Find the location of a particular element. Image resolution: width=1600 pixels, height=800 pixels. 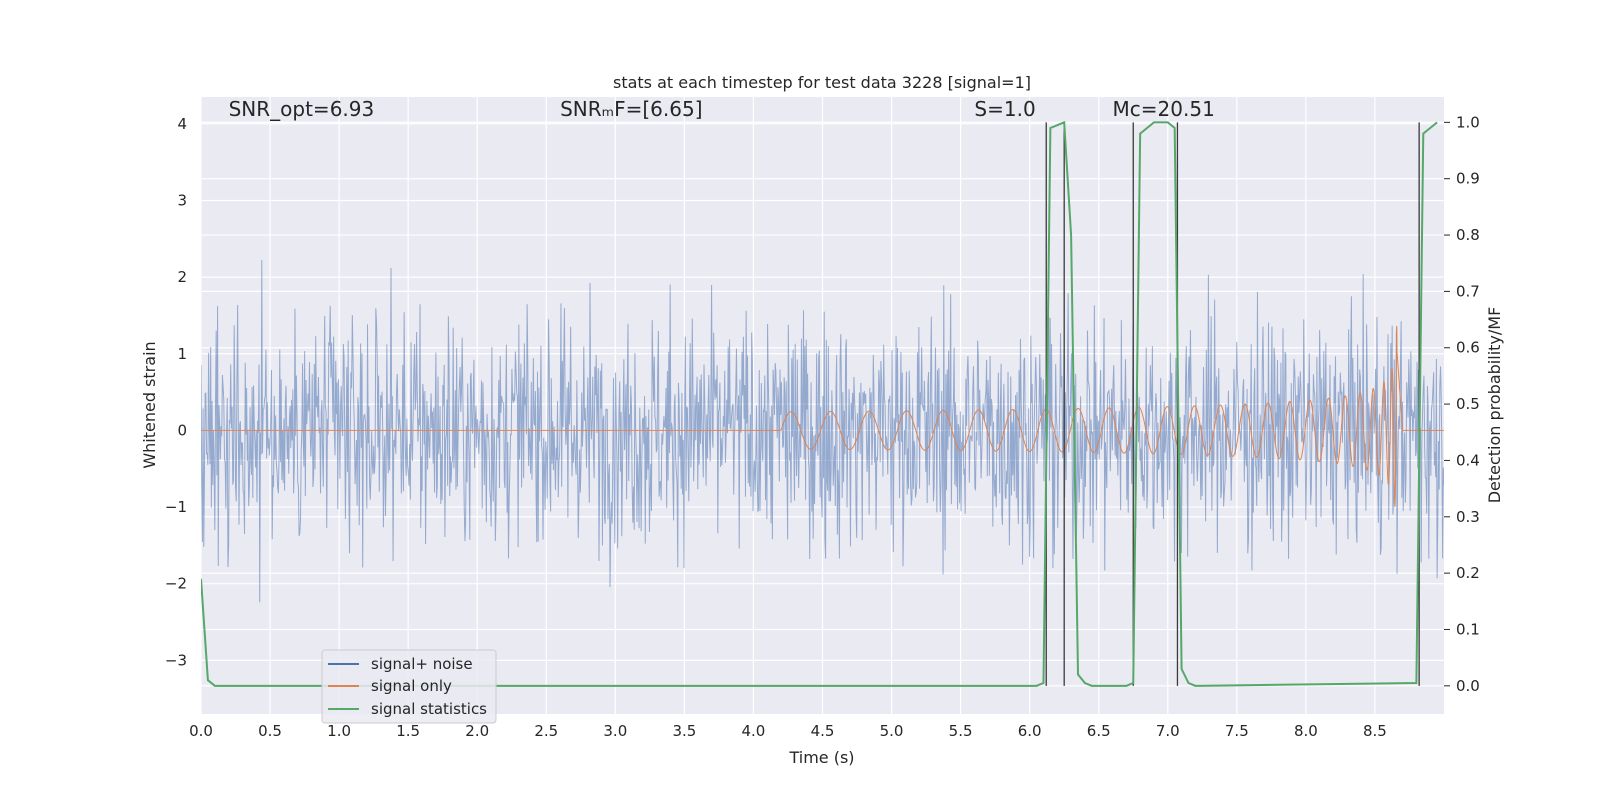

x-tick-label: 2.0 is located at coordinates (477, 731).